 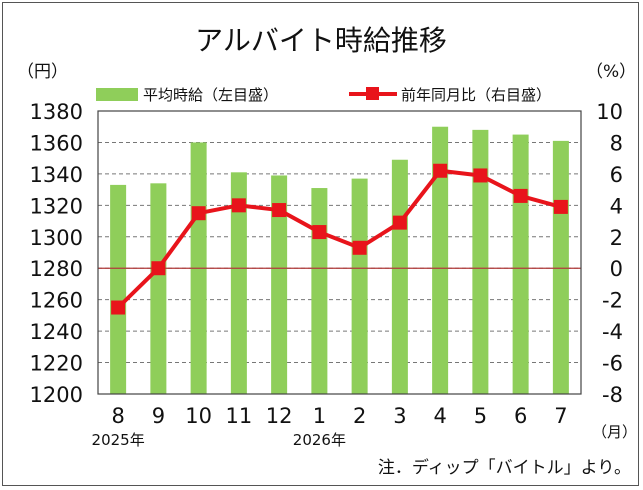 What do you see at coordinates (56, 112) in the screenshot?
I see `left-tick-label: 1380` at bounding box center [56, 112].